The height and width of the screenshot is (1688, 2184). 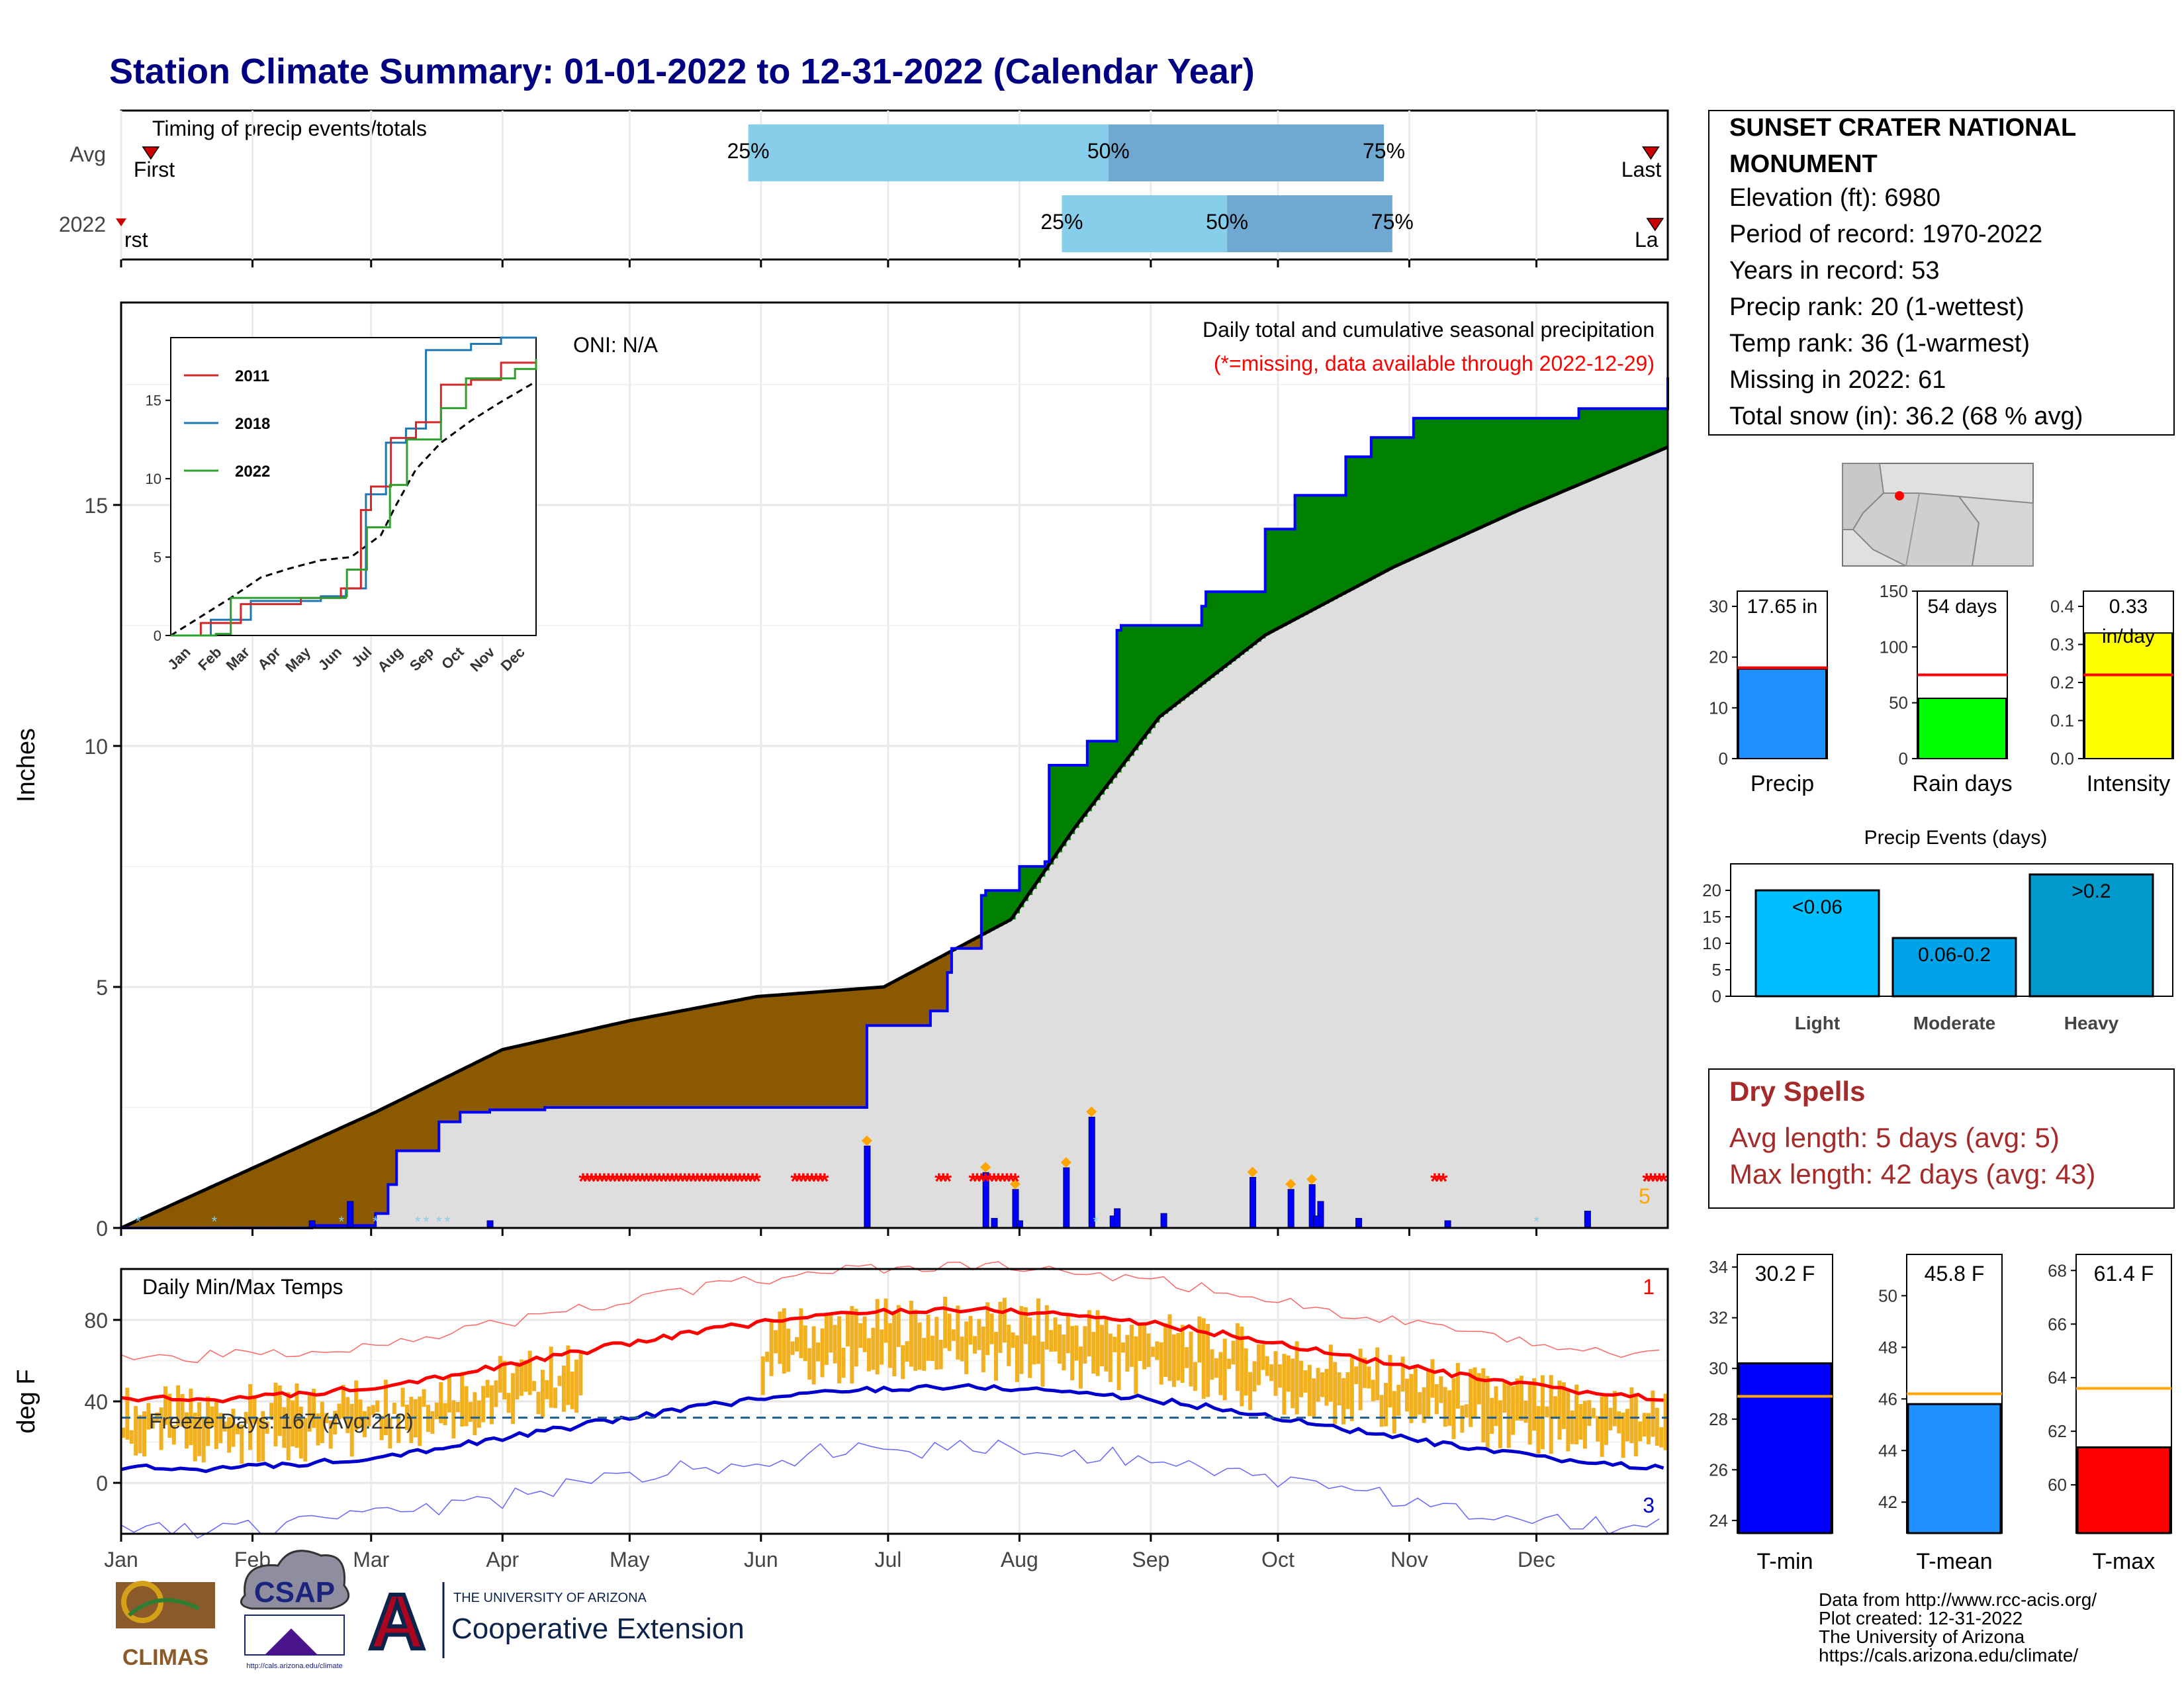 What do you see at coordinates (1447, 1224) in the screenshot?
I see `daily-precip-bar` at bounding box center [1447, 1224].